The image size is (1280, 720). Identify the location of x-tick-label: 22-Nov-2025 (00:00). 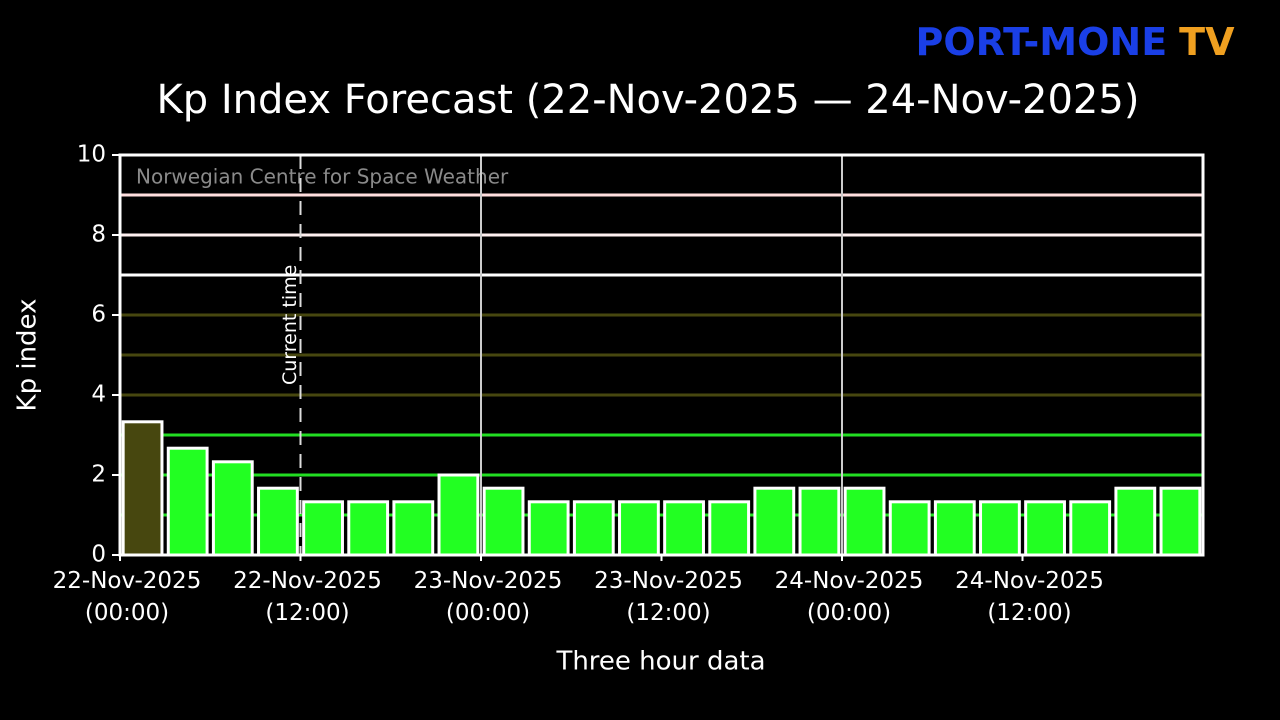
(127, 597).